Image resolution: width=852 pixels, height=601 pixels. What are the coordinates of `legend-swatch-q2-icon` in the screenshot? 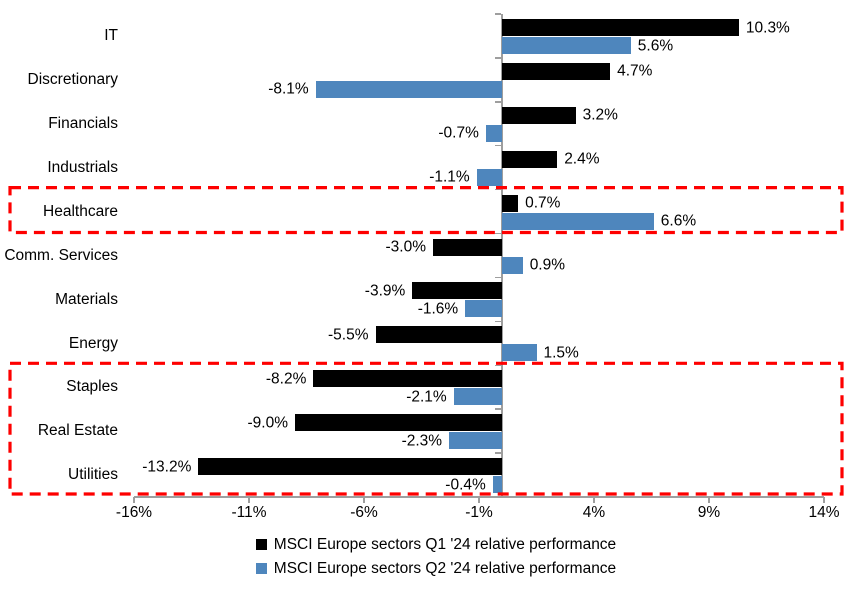 It's located at (261, 568).